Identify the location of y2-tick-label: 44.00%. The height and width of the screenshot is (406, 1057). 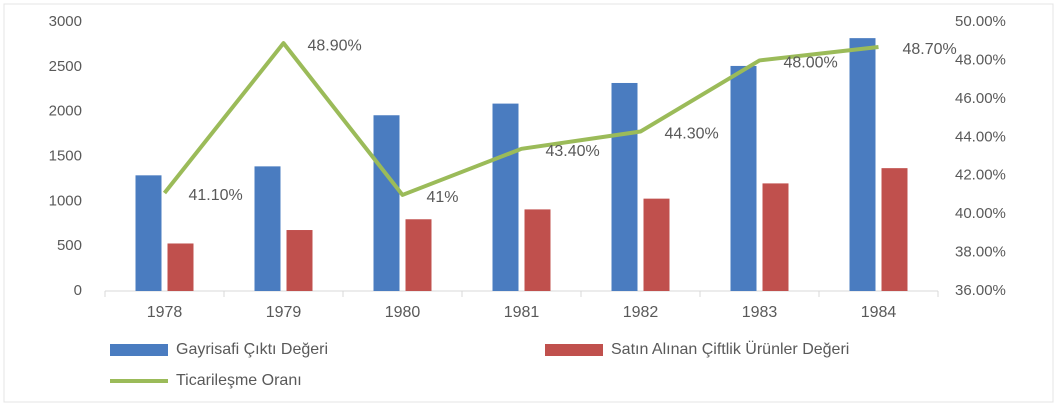
(980, 136).